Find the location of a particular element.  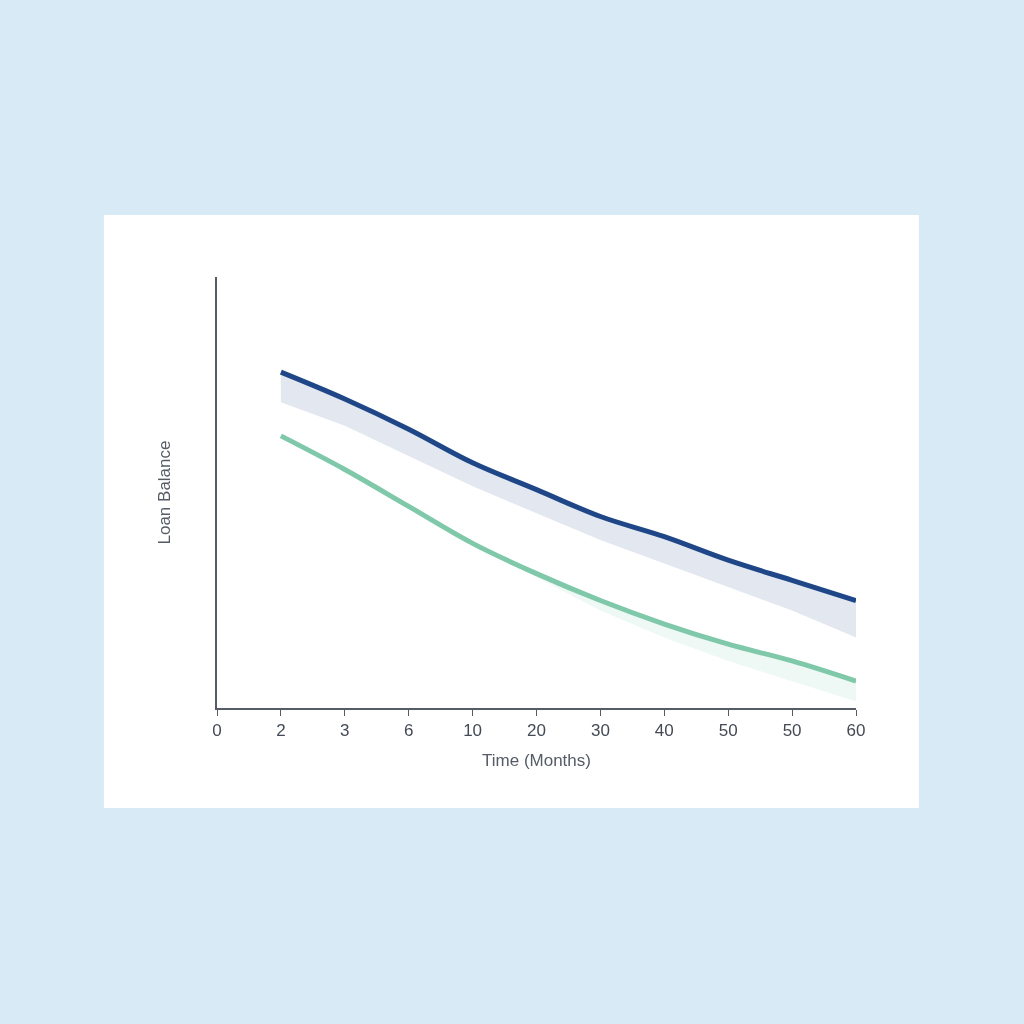

x-tick-label: 3 is located at coordinates (345, 731).